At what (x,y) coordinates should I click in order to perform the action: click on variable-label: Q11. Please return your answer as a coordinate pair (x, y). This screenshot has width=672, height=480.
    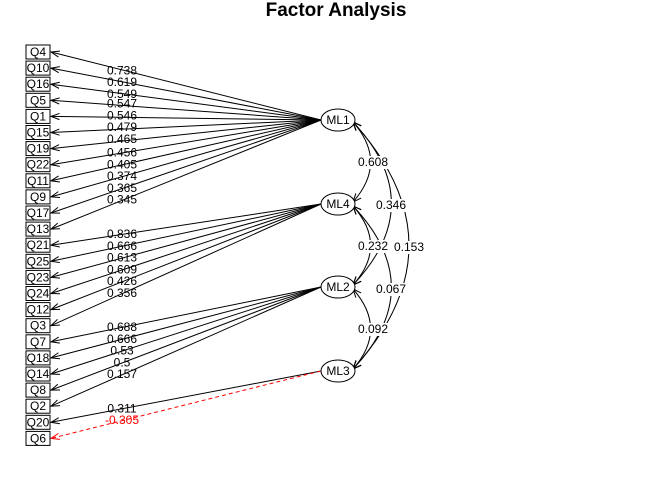
    Looking at the image, I should click on (38, 181).